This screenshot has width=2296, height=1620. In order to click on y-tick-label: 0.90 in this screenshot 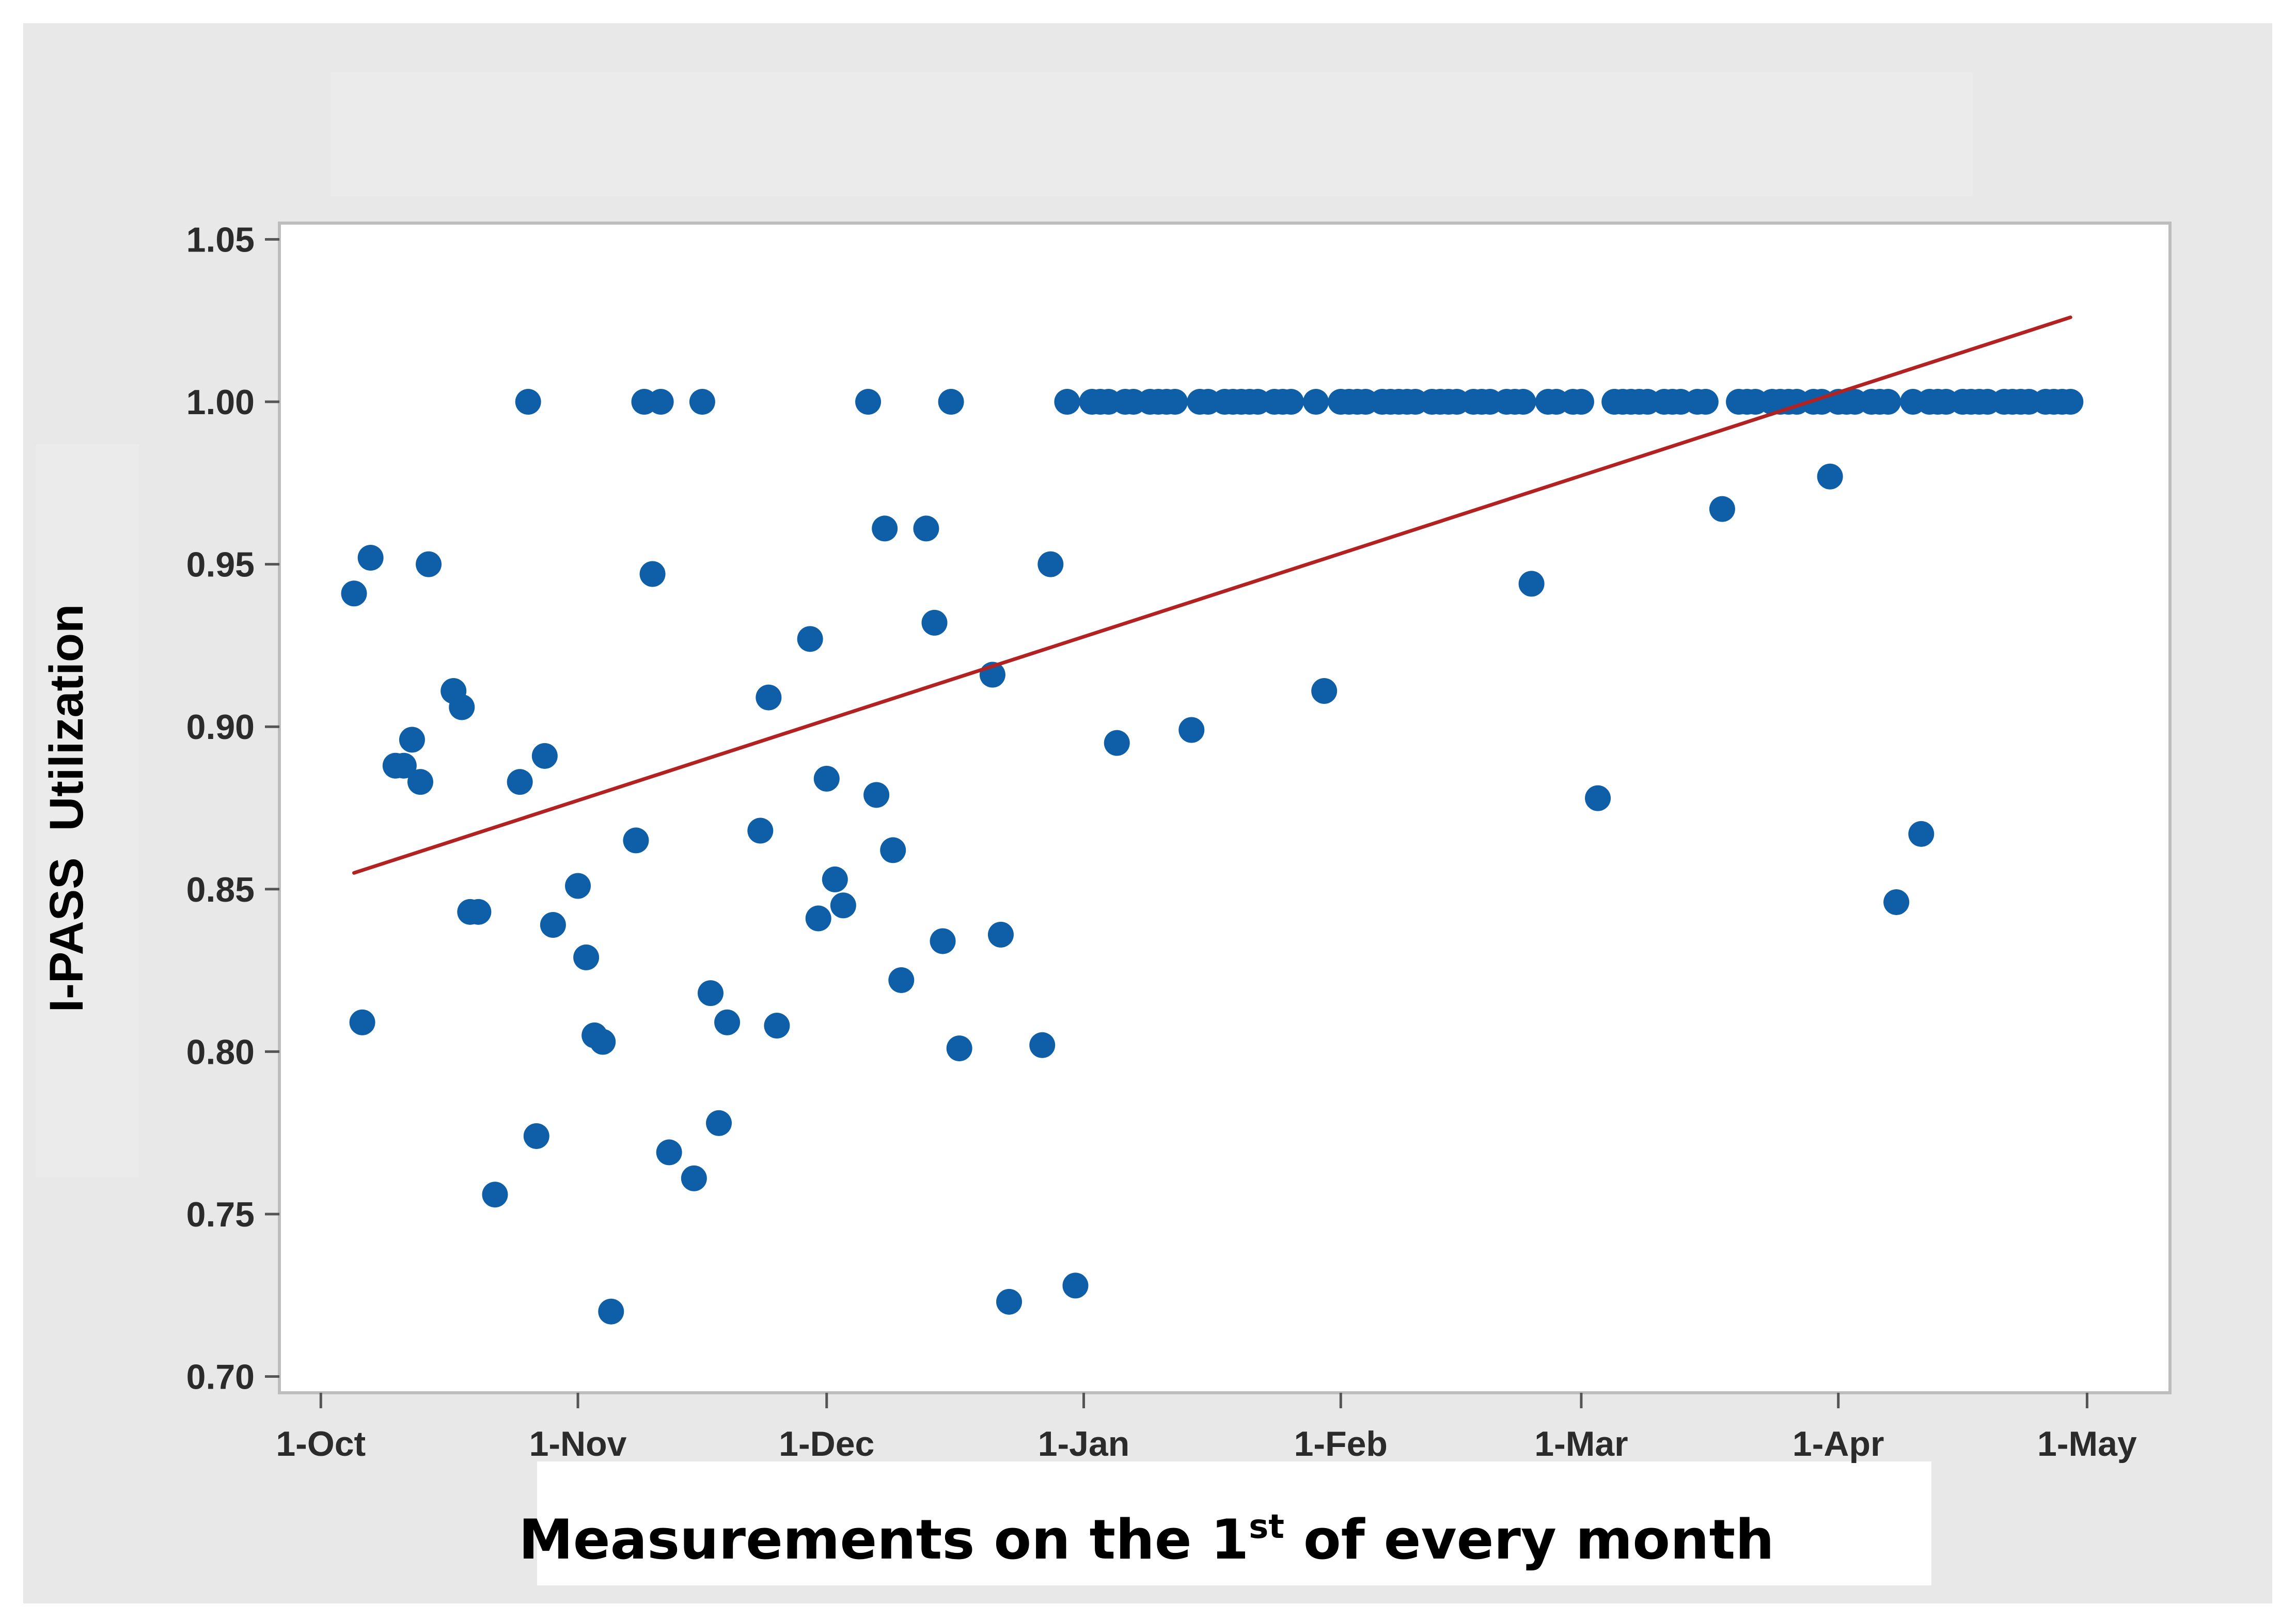, I will do `click(220, 727)`.